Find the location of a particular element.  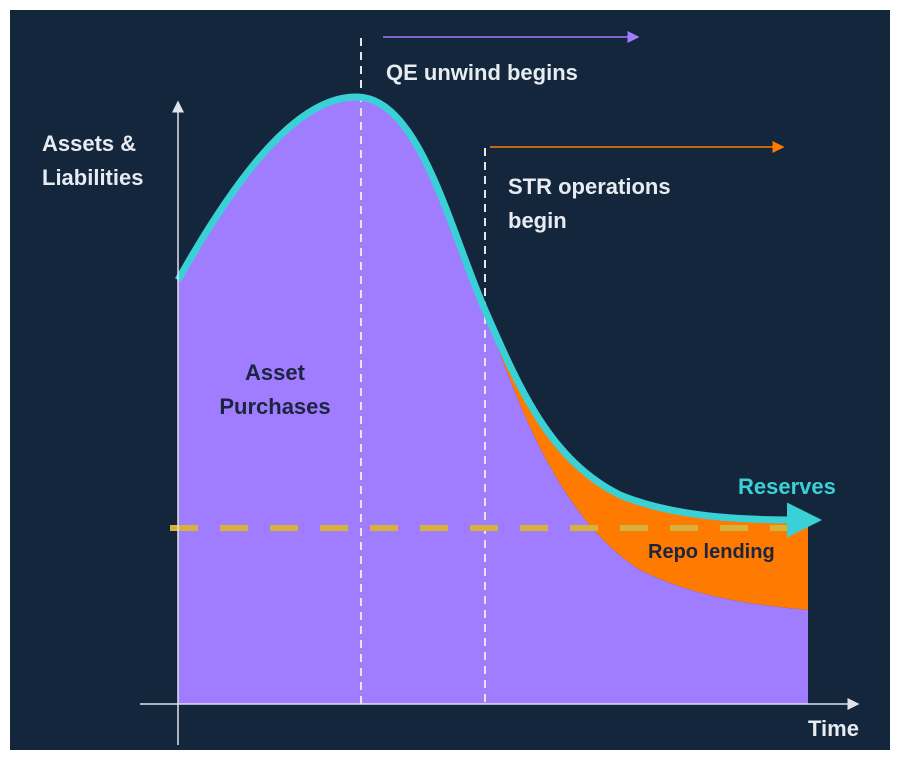

annotation: STR operations begin is located at coordinates (589, 203).